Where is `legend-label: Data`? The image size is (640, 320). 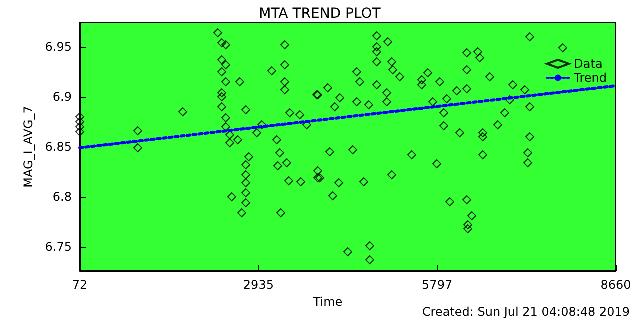
legend-label: Data is located at coordinates (588, 64).